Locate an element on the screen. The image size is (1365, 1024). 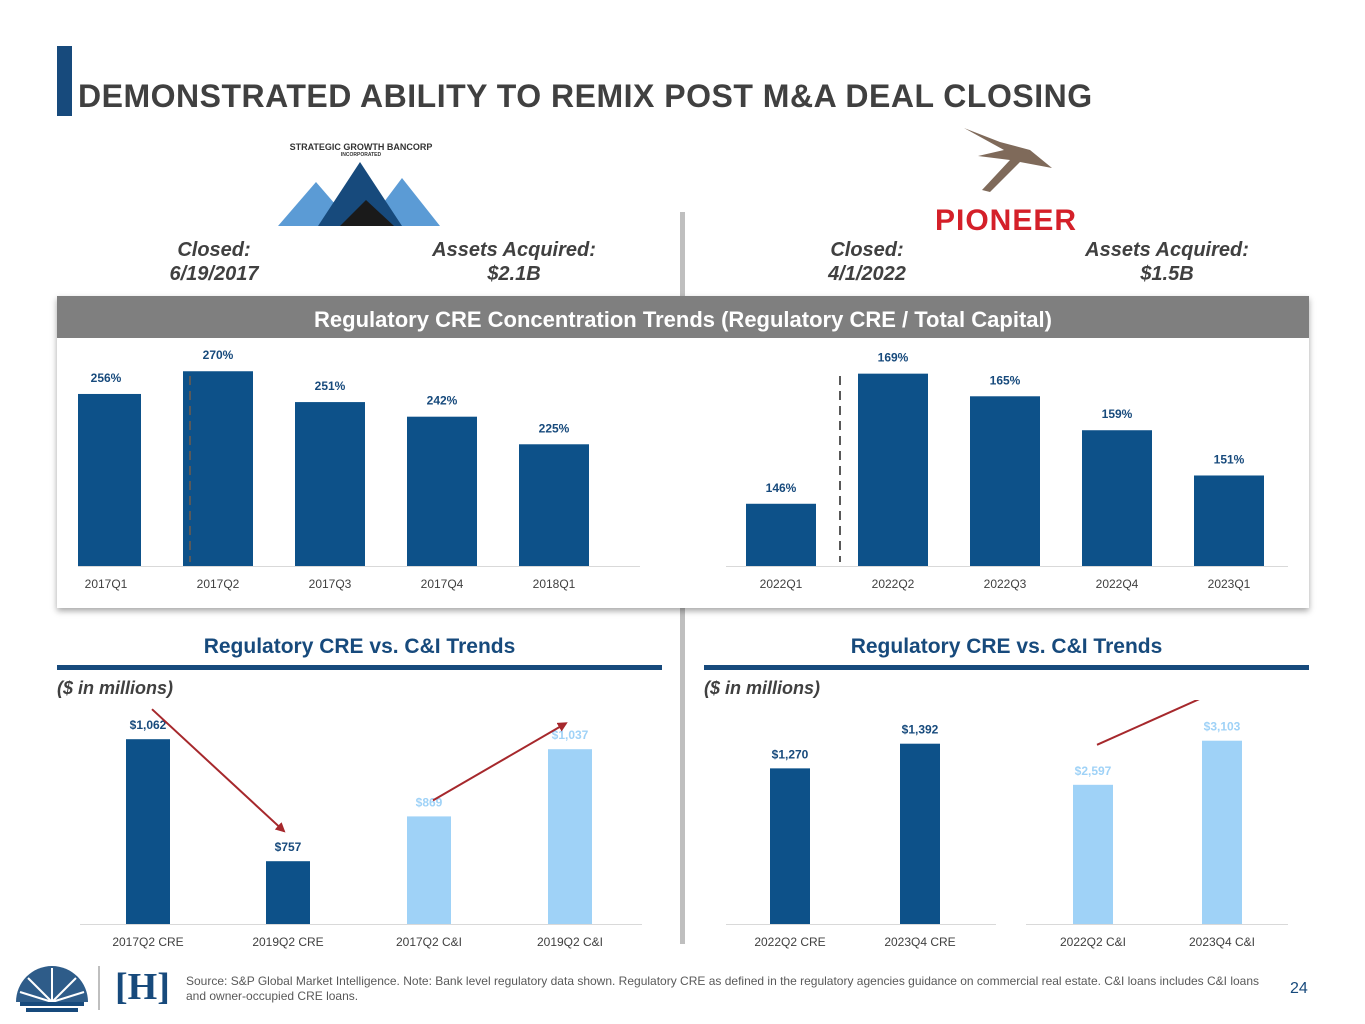
data-label: 256% is located at coordinates (106, 378).